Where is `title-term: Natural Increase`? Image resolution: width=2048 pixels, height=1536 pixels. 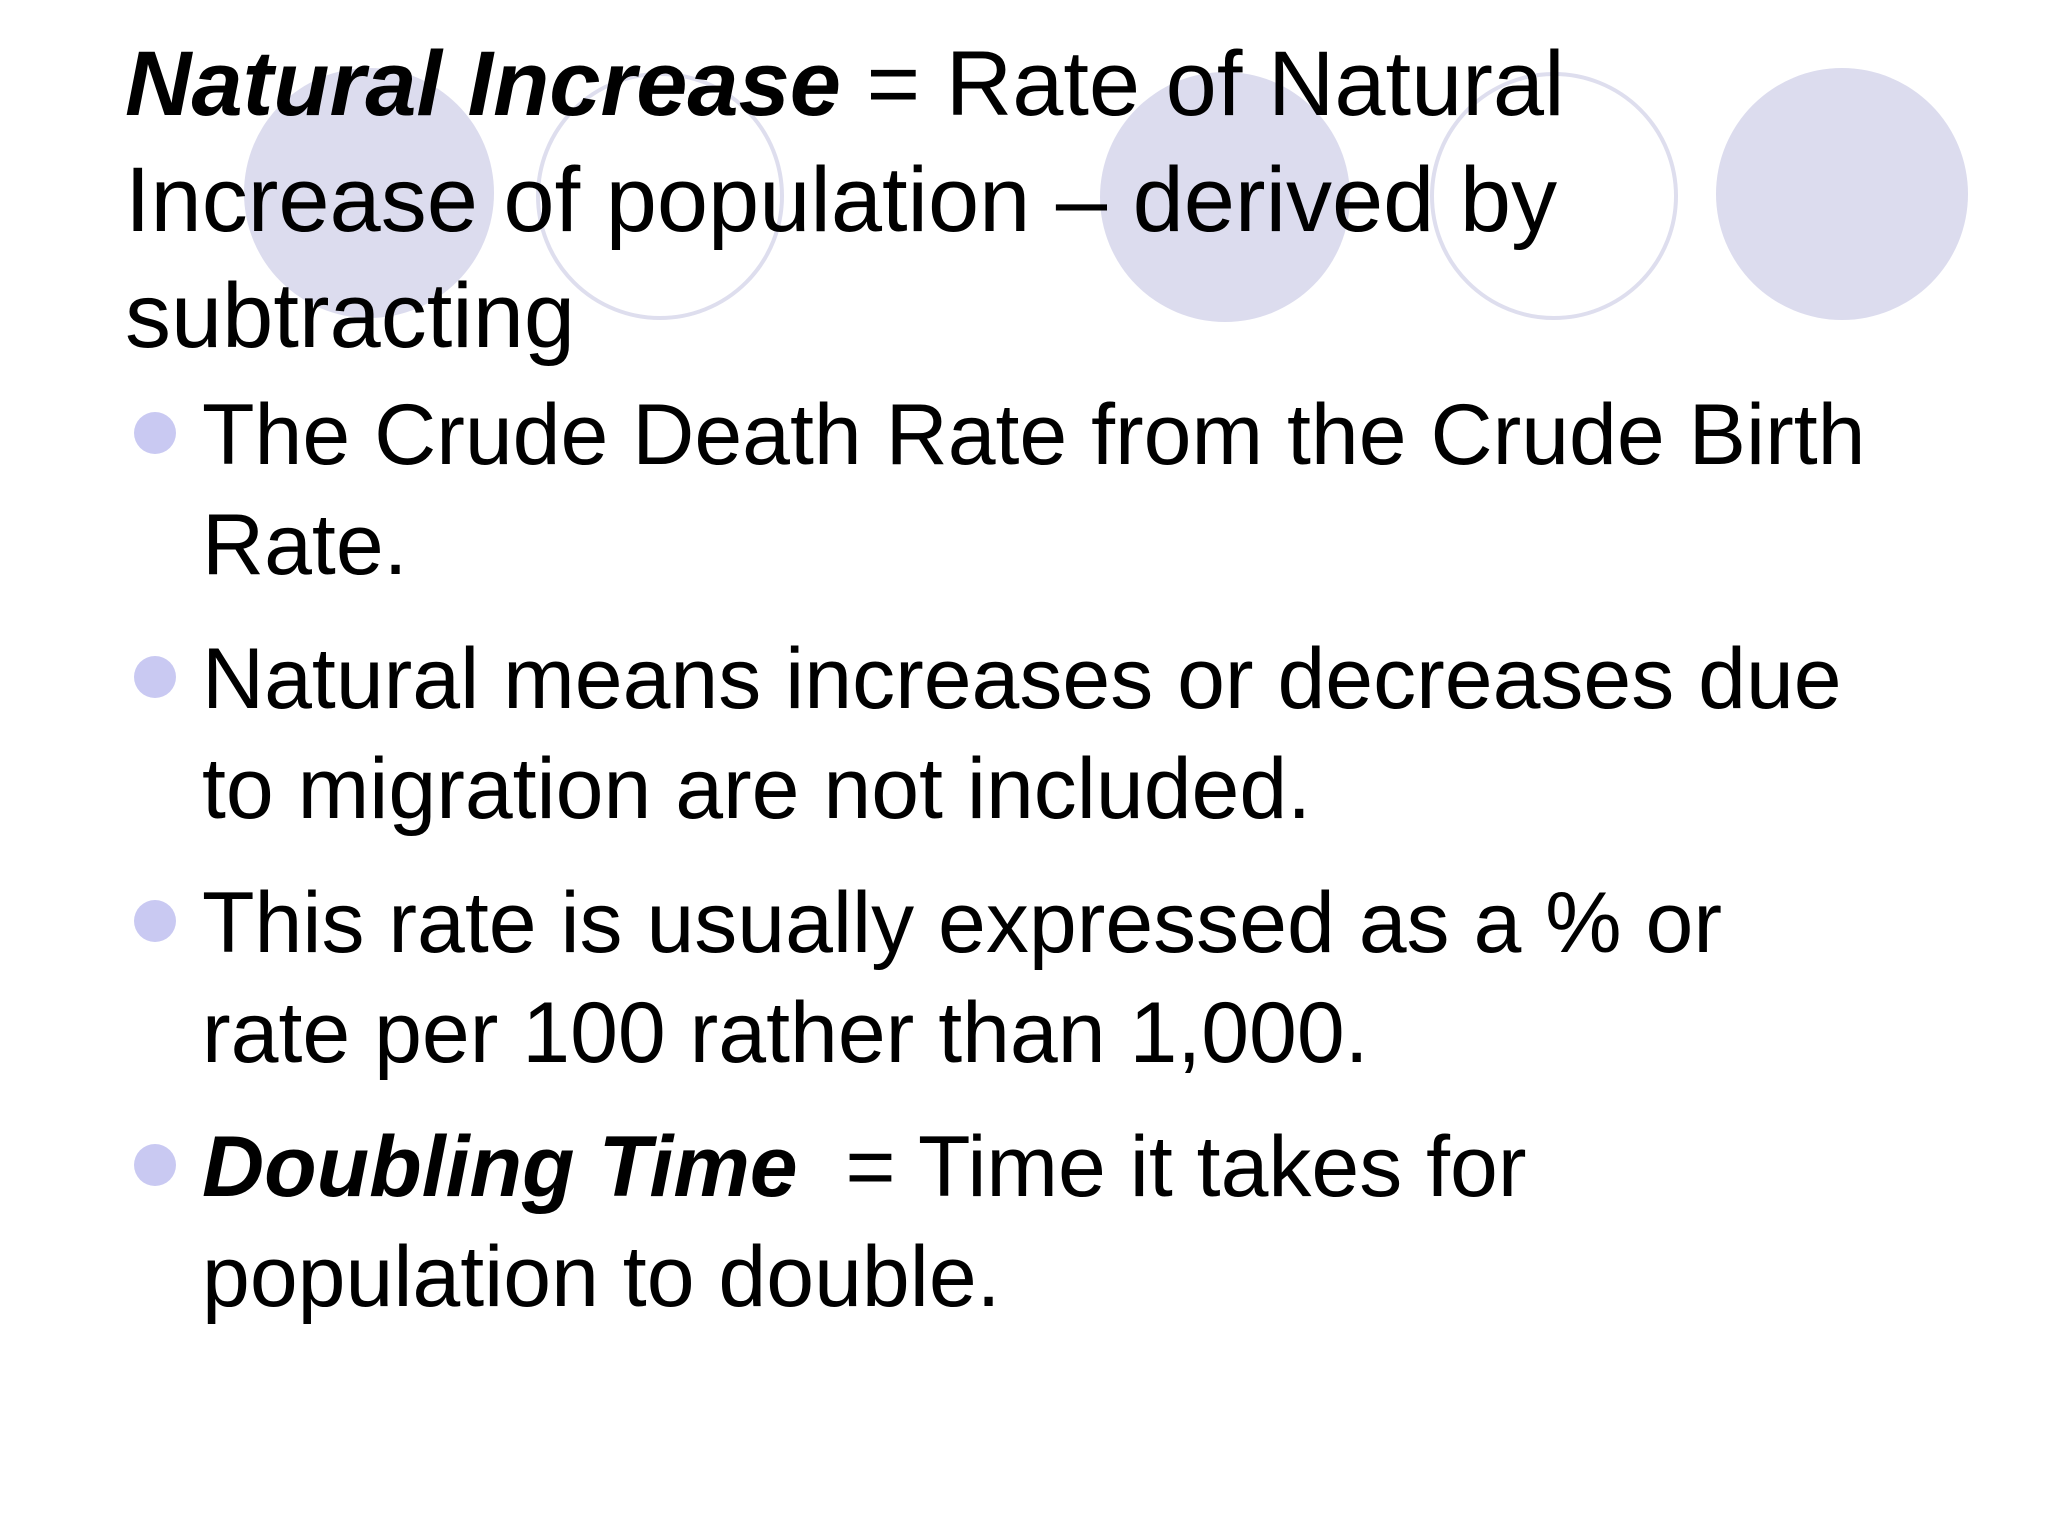 title-term: Natural Increase is located at coordinates (483, 84).